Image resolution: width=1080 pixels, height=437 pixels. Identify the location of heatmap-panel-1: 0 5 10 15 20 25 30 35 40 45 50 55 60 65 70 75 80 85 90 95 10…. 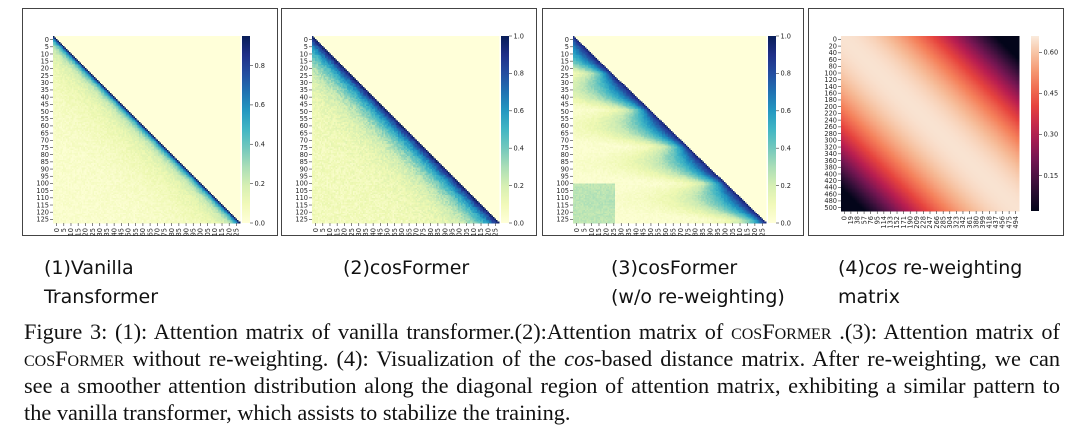
(150, 122).